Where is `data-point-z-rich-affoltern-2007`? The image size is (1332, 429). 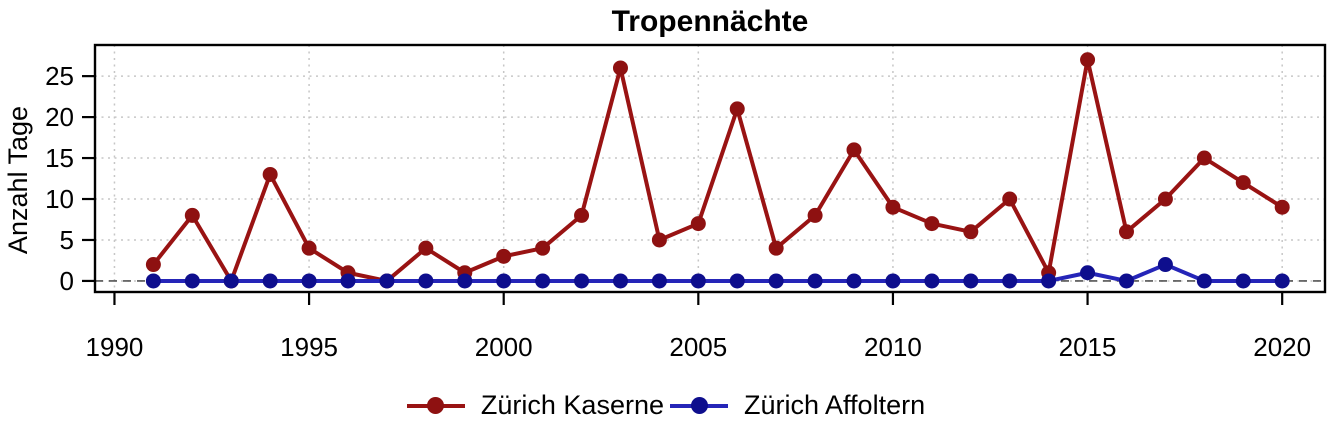
data-point-z-rich-affoltern-2007 is located at coordinates (776, 281).